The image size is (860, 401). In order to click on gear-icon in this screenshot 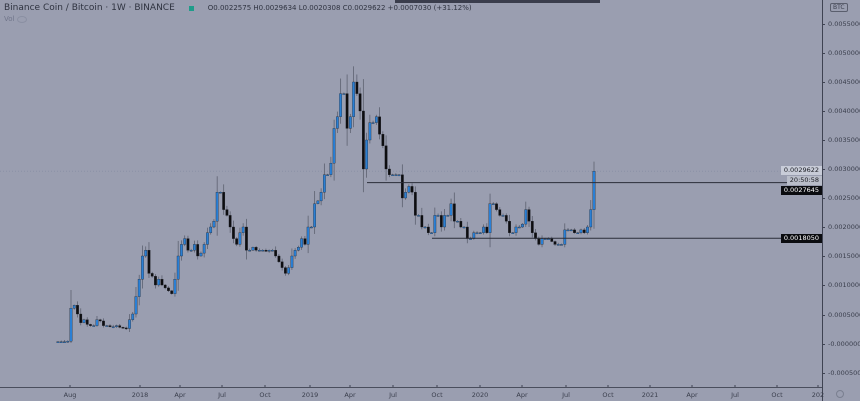, I will do `click(840, 394)`.